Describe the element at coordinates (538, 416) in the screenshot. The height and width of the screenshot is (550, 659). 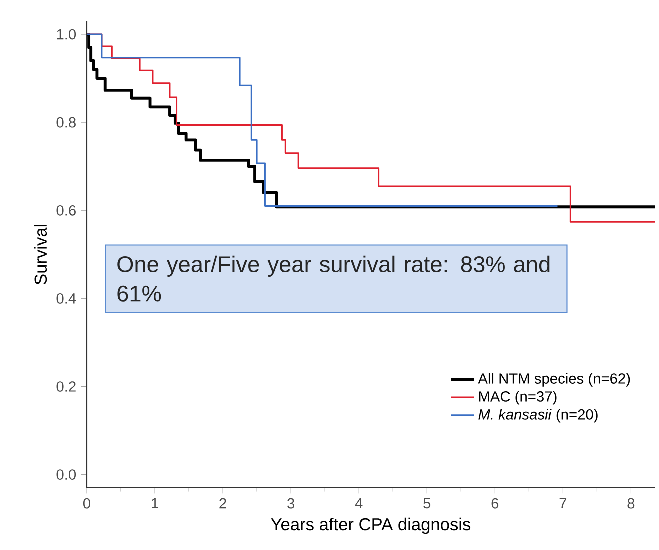
I see `legend-label: M. kansasii (n=20)` at that location.